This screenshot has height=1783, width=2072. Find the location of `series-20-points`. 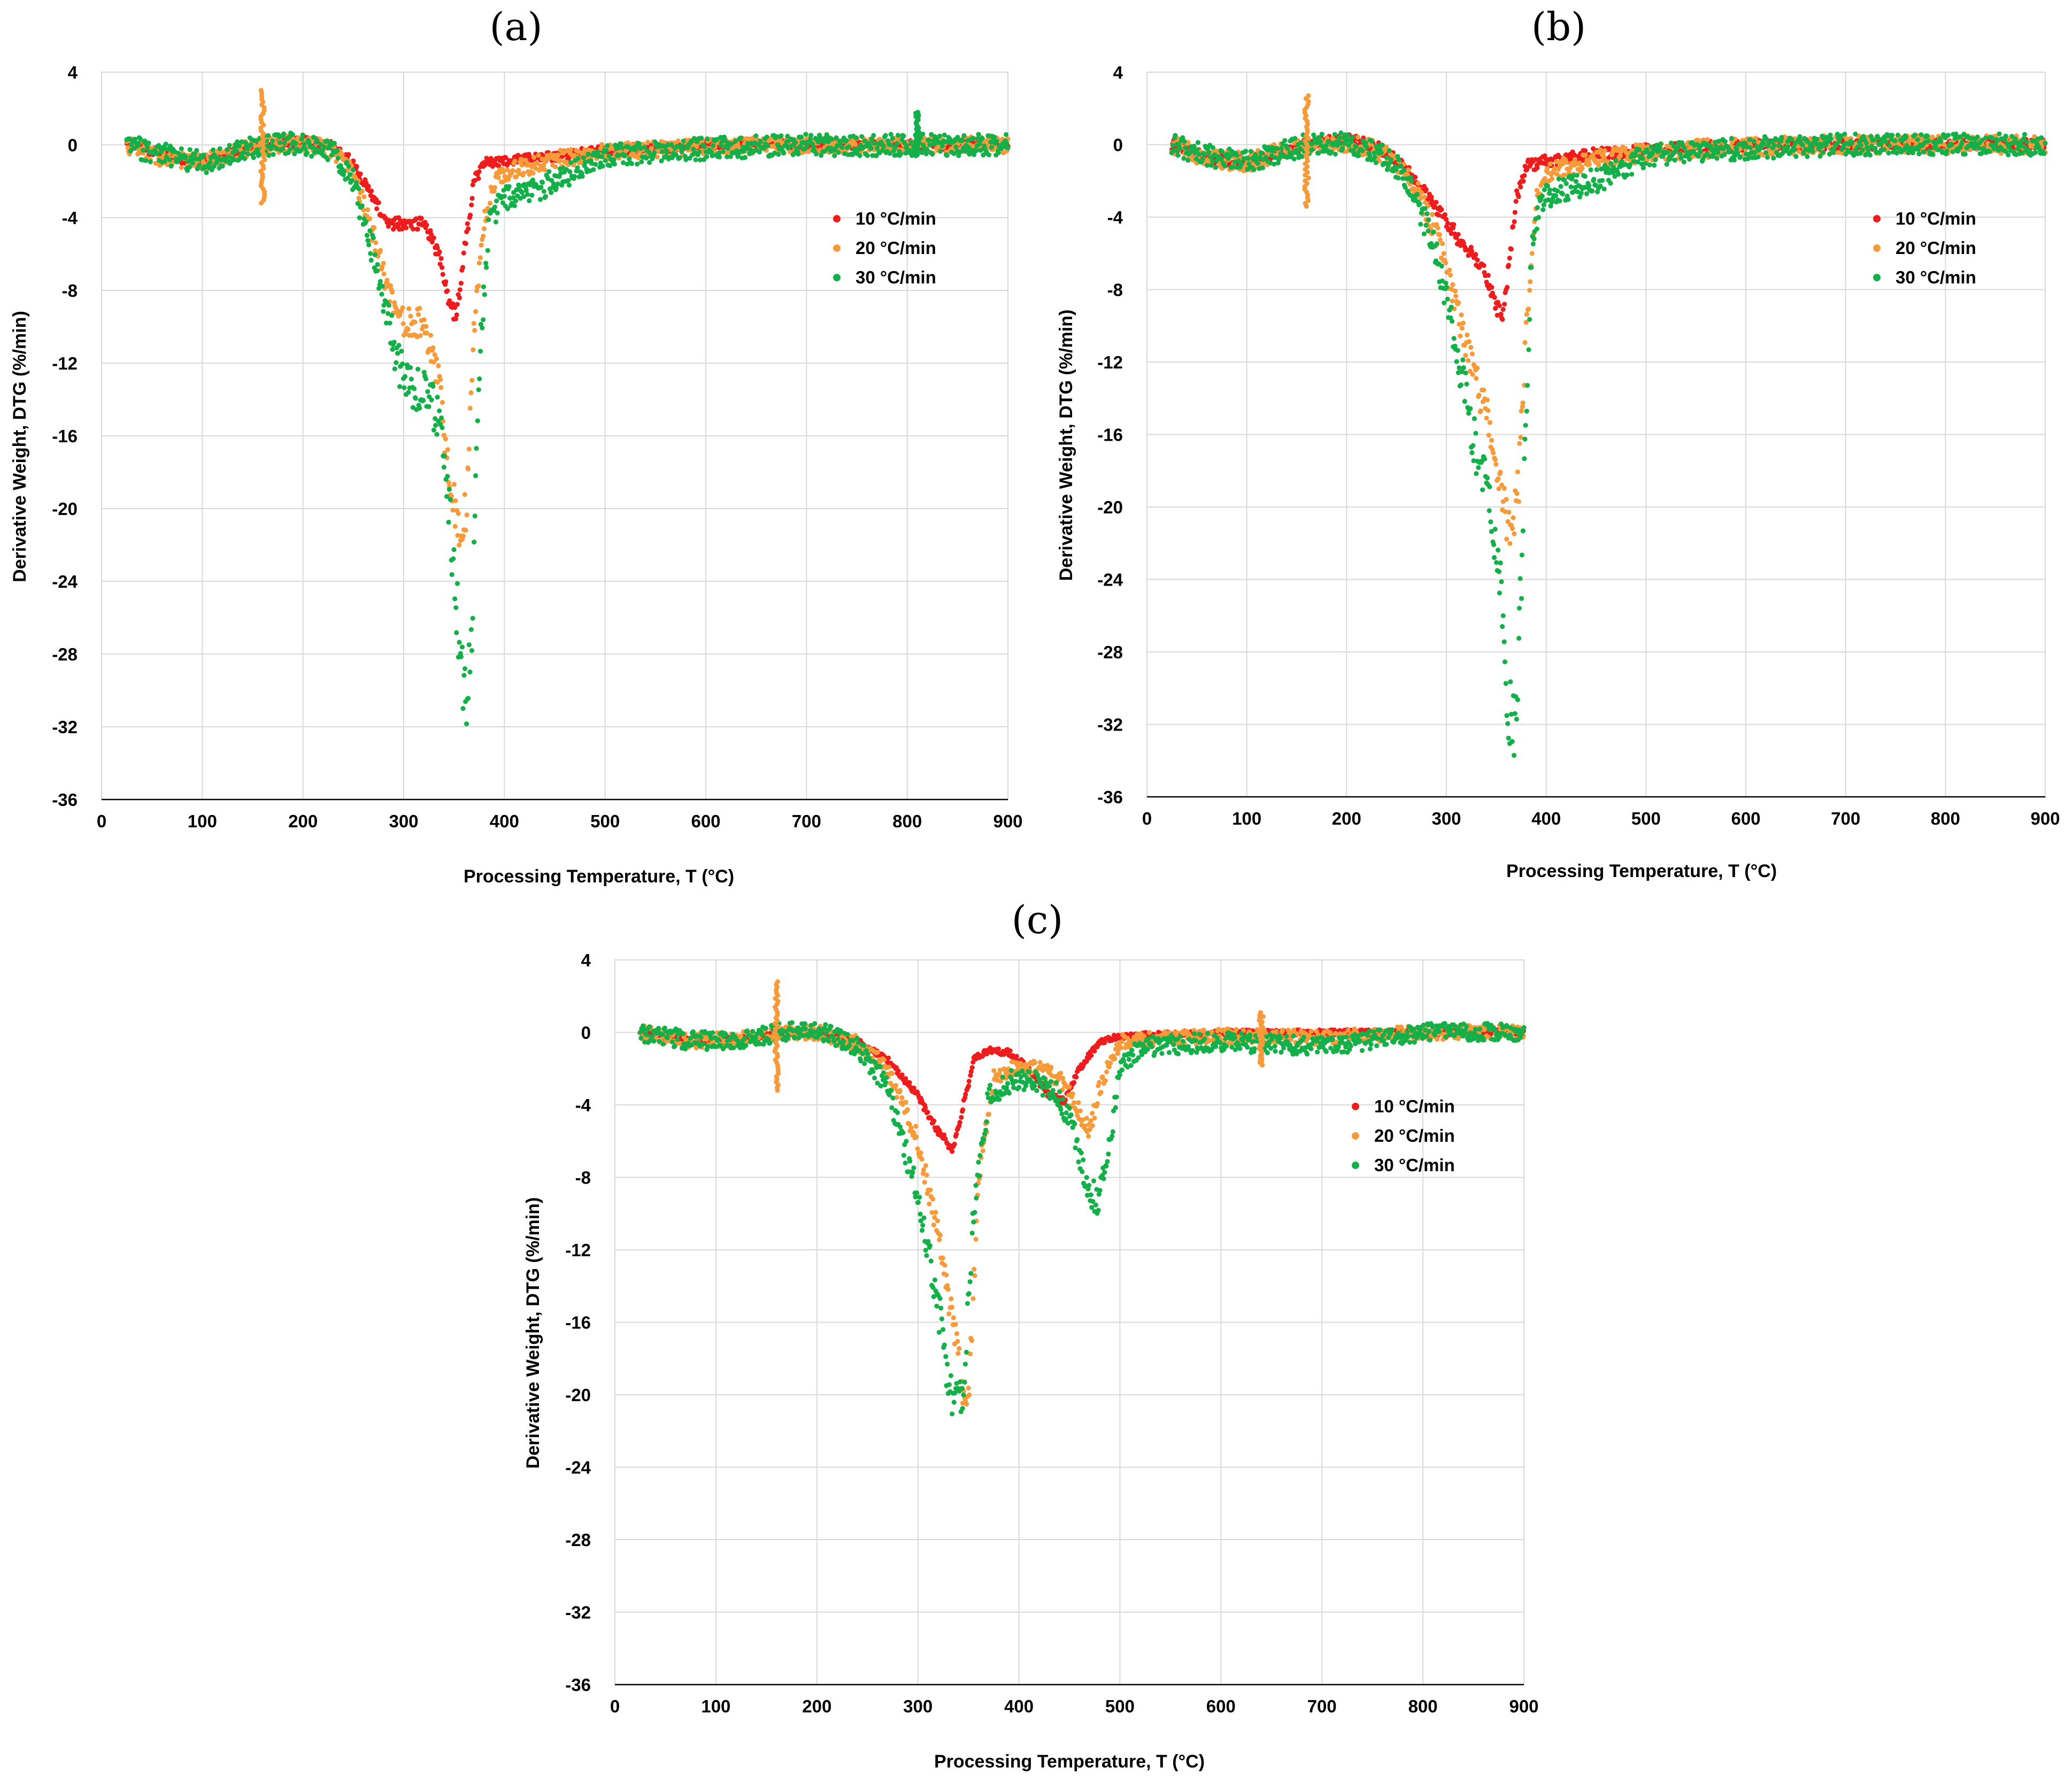

series-20-points is located at coordinates (1608, 340).